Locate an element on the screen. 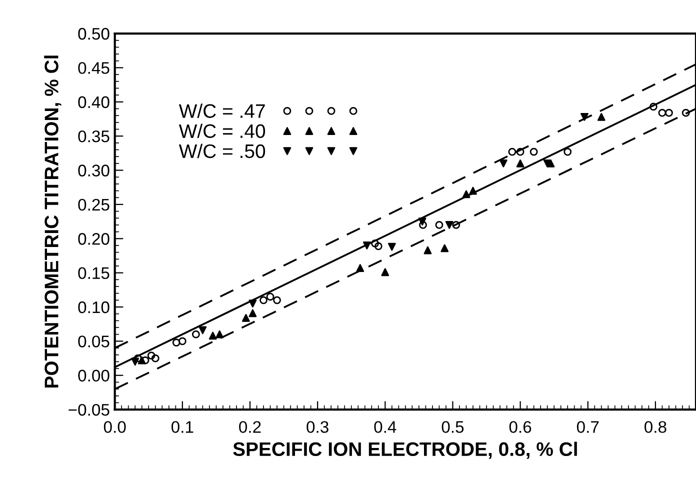 This screenshot has height=479, width=696. y-tick-label: 0.25 is located at coordinates (94, 204).